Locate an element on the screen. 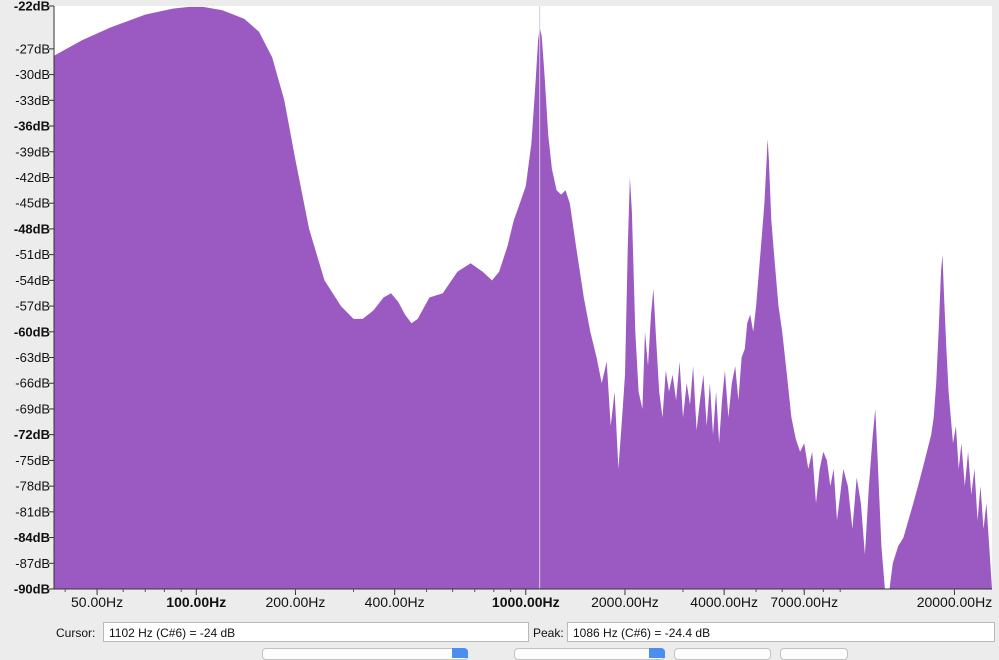 The height and width of the screenshot is (660, 999). y-tick-label: -48dB is located at coordinates (32, 228).